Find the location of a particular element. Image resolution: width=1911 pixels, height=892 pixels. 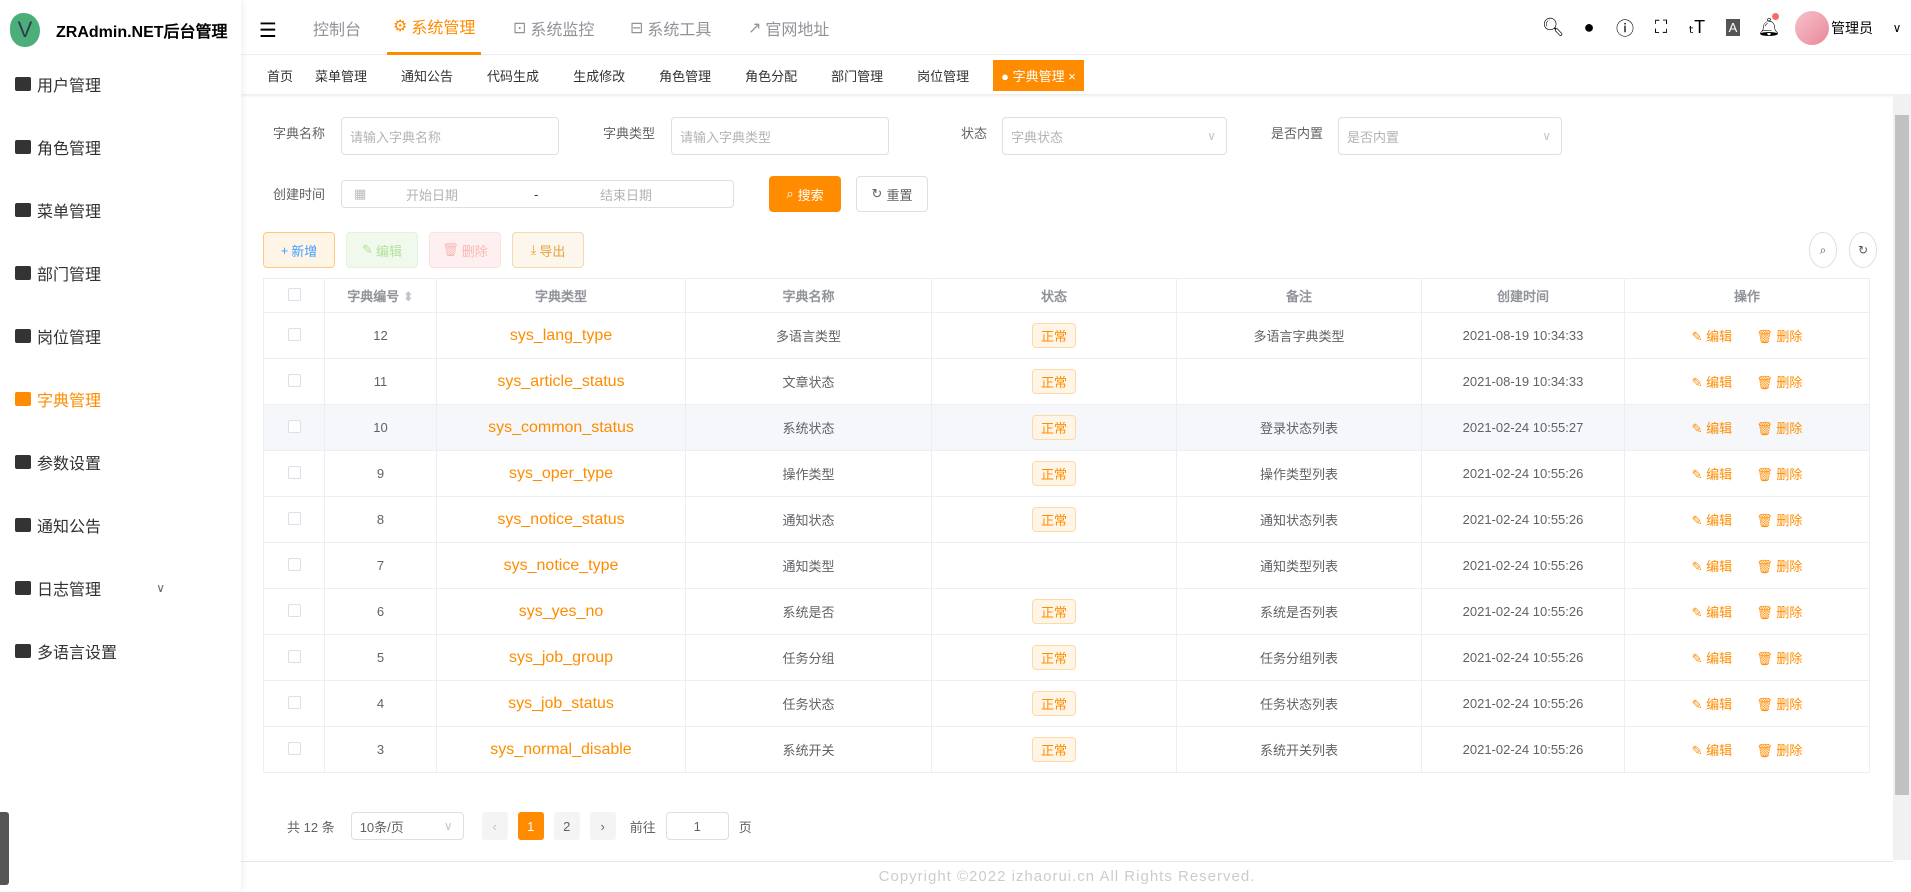

export-button: ⤓ 导出 is located at coordinates (548, 250).